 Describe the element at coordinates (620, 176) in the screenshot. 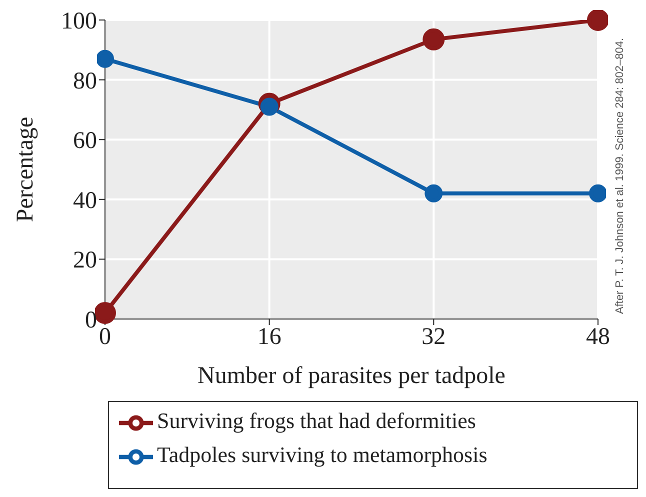

I see `text: After P. T. J. Johnson et al. 1999. Science 284: 802–804.` at that location.